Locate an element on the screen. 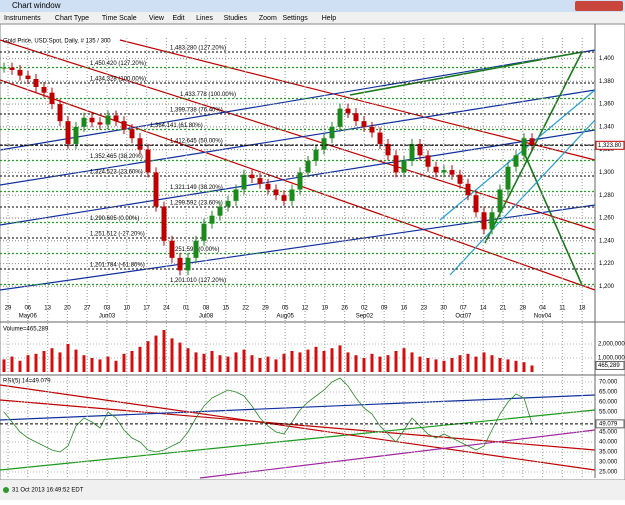 This screenshot has height=505, width=625. x-month-label: Jul08 is located at coordinates (206, 317).